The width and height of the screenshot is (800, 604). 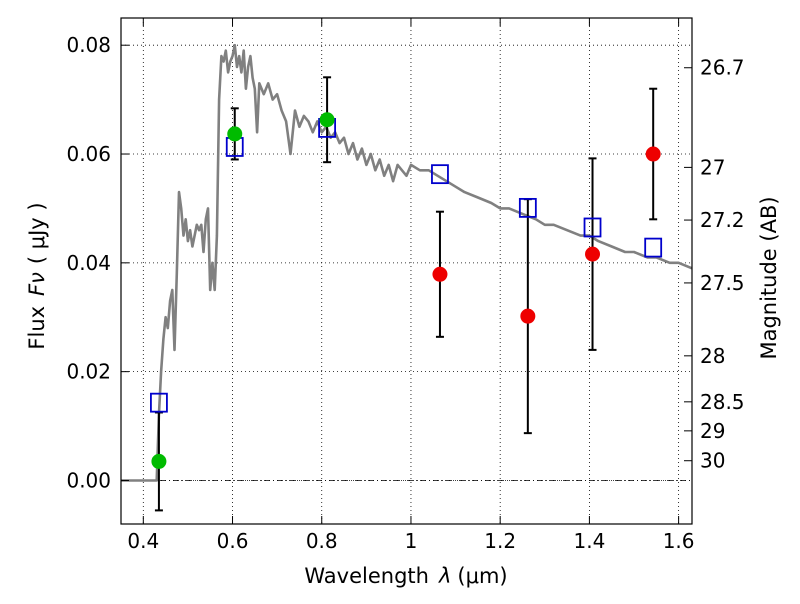 What do you see at coordinates (322, 541) in the screenshot?
I see `x-tick-label: 0.8` at bounding box center [322, 541].